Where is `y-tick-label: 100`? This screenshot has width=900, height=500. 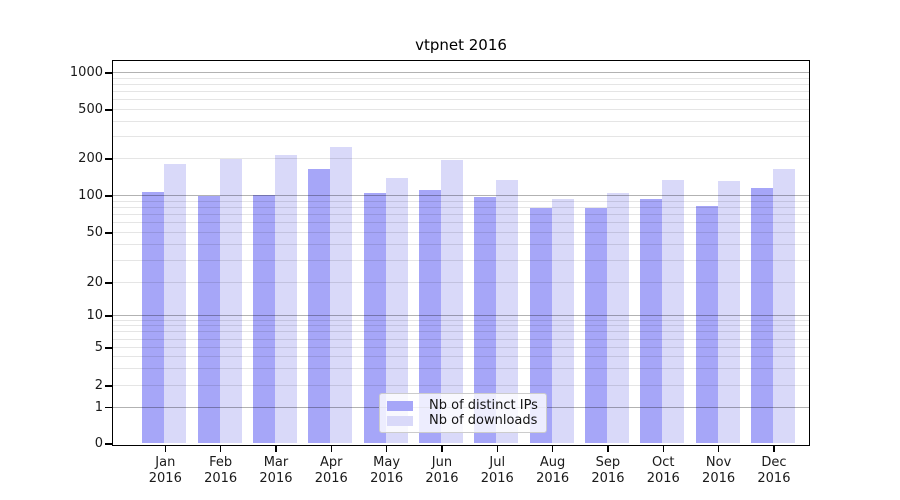
y-tick-label: 100 is located at coordinates (90, 195).